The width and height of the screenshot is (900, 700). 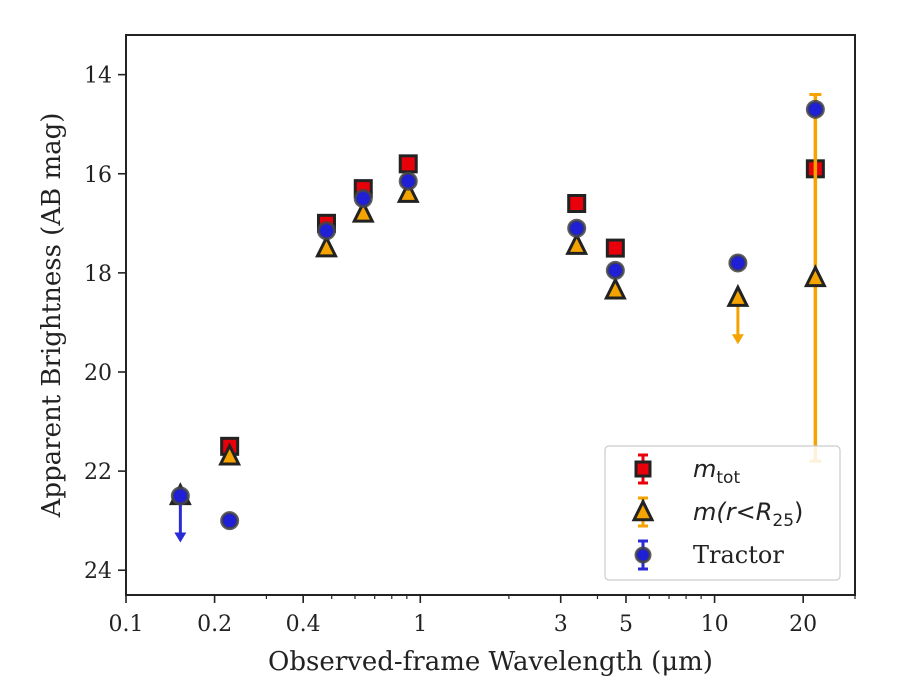 I want to click on x-tick-label: 0.2, so click(x=214, y=624).